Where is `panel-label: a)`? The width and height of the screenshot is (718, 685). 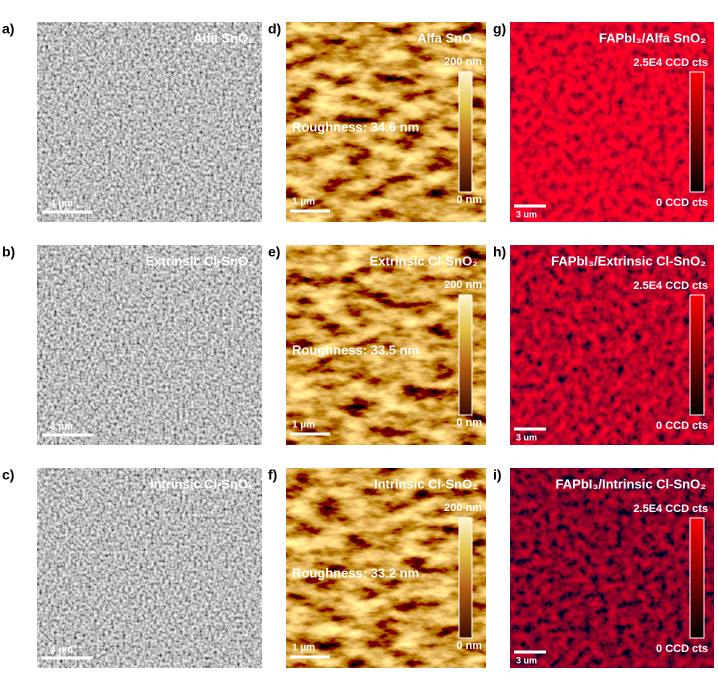 panel-label: a) is located at coordinates (8, 29).